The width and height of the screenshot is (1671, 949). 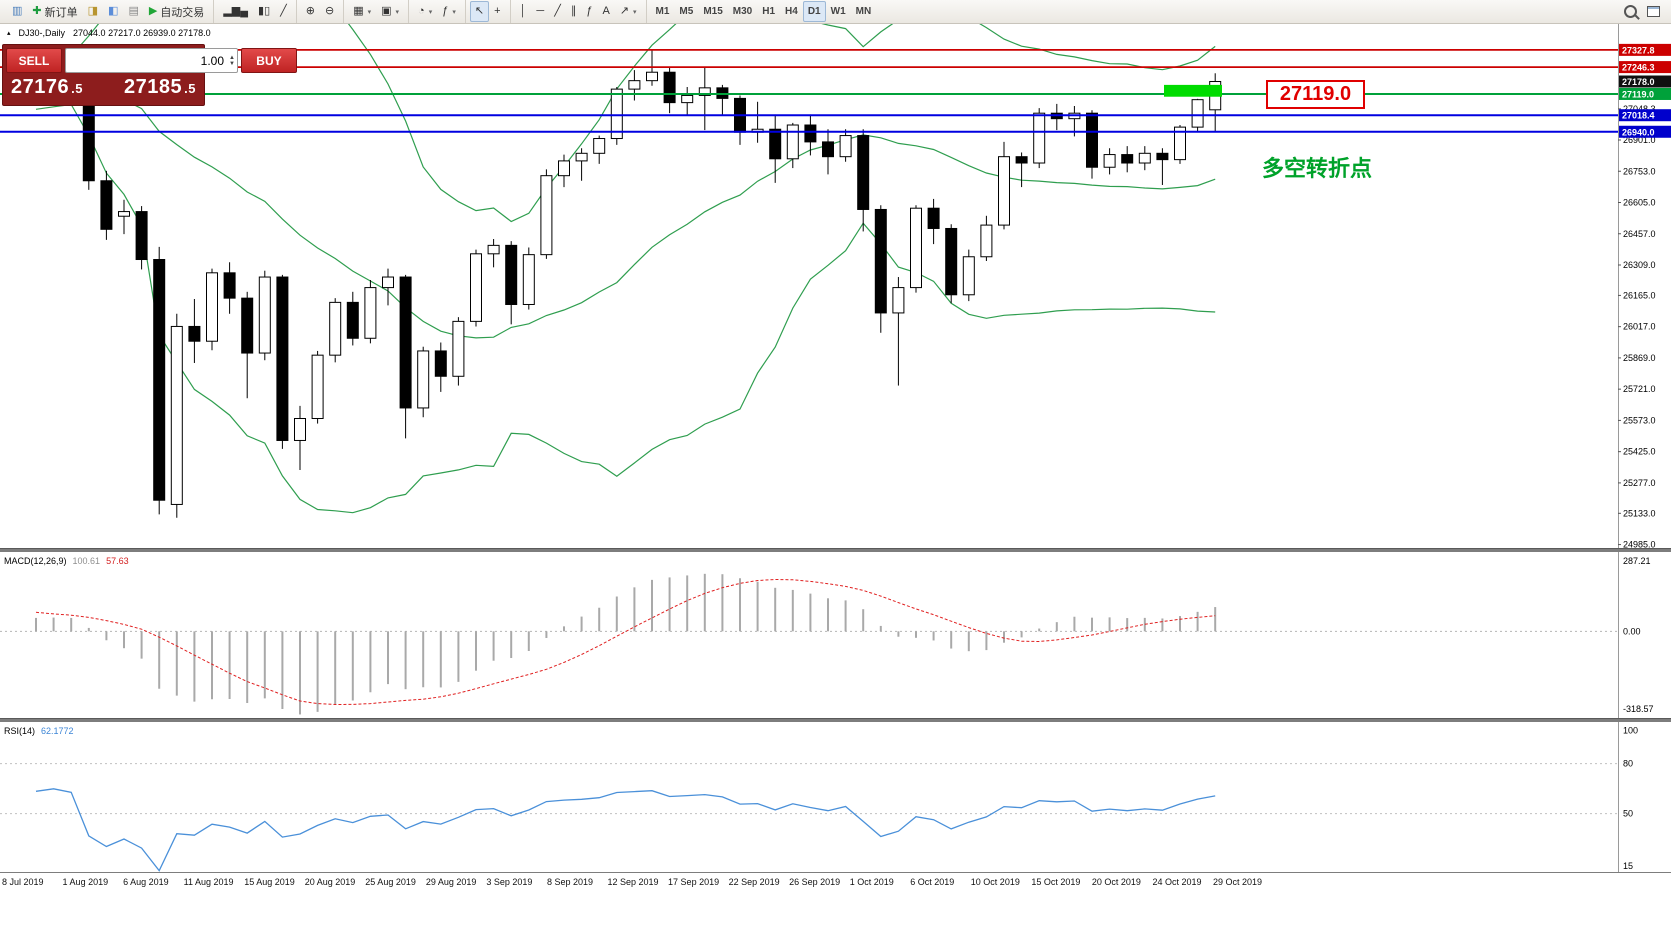 I want to click on svg-text: 26753.0, so click(x=1639, y=171).